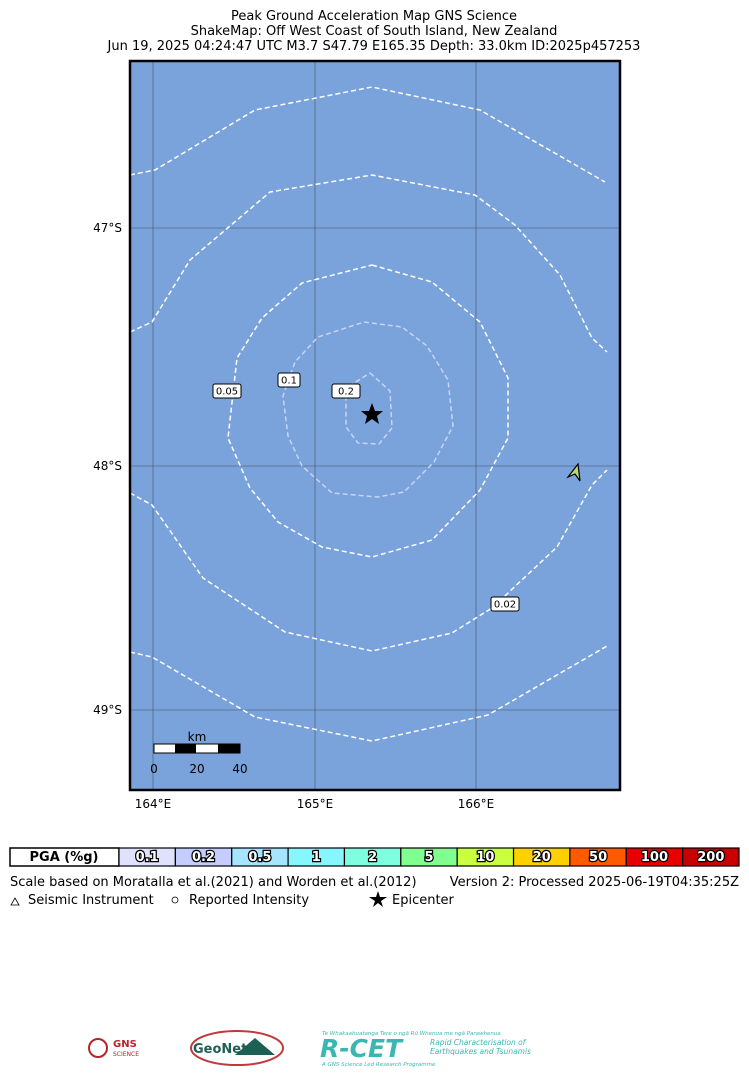 The width and height of the screenshot is (749, 1082). Describe the element at coordinates (428, 857) in the screenshot. I see `legend-bin-label: 5` at that location.